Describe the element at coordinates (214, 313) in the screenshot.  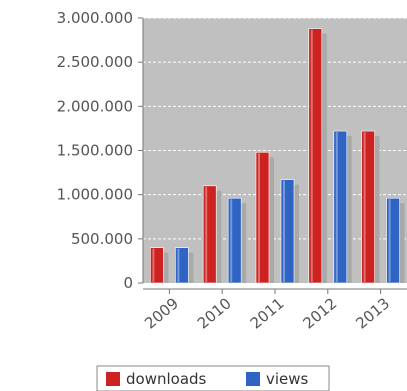
I see `x-tick-label: 2010` at that location.